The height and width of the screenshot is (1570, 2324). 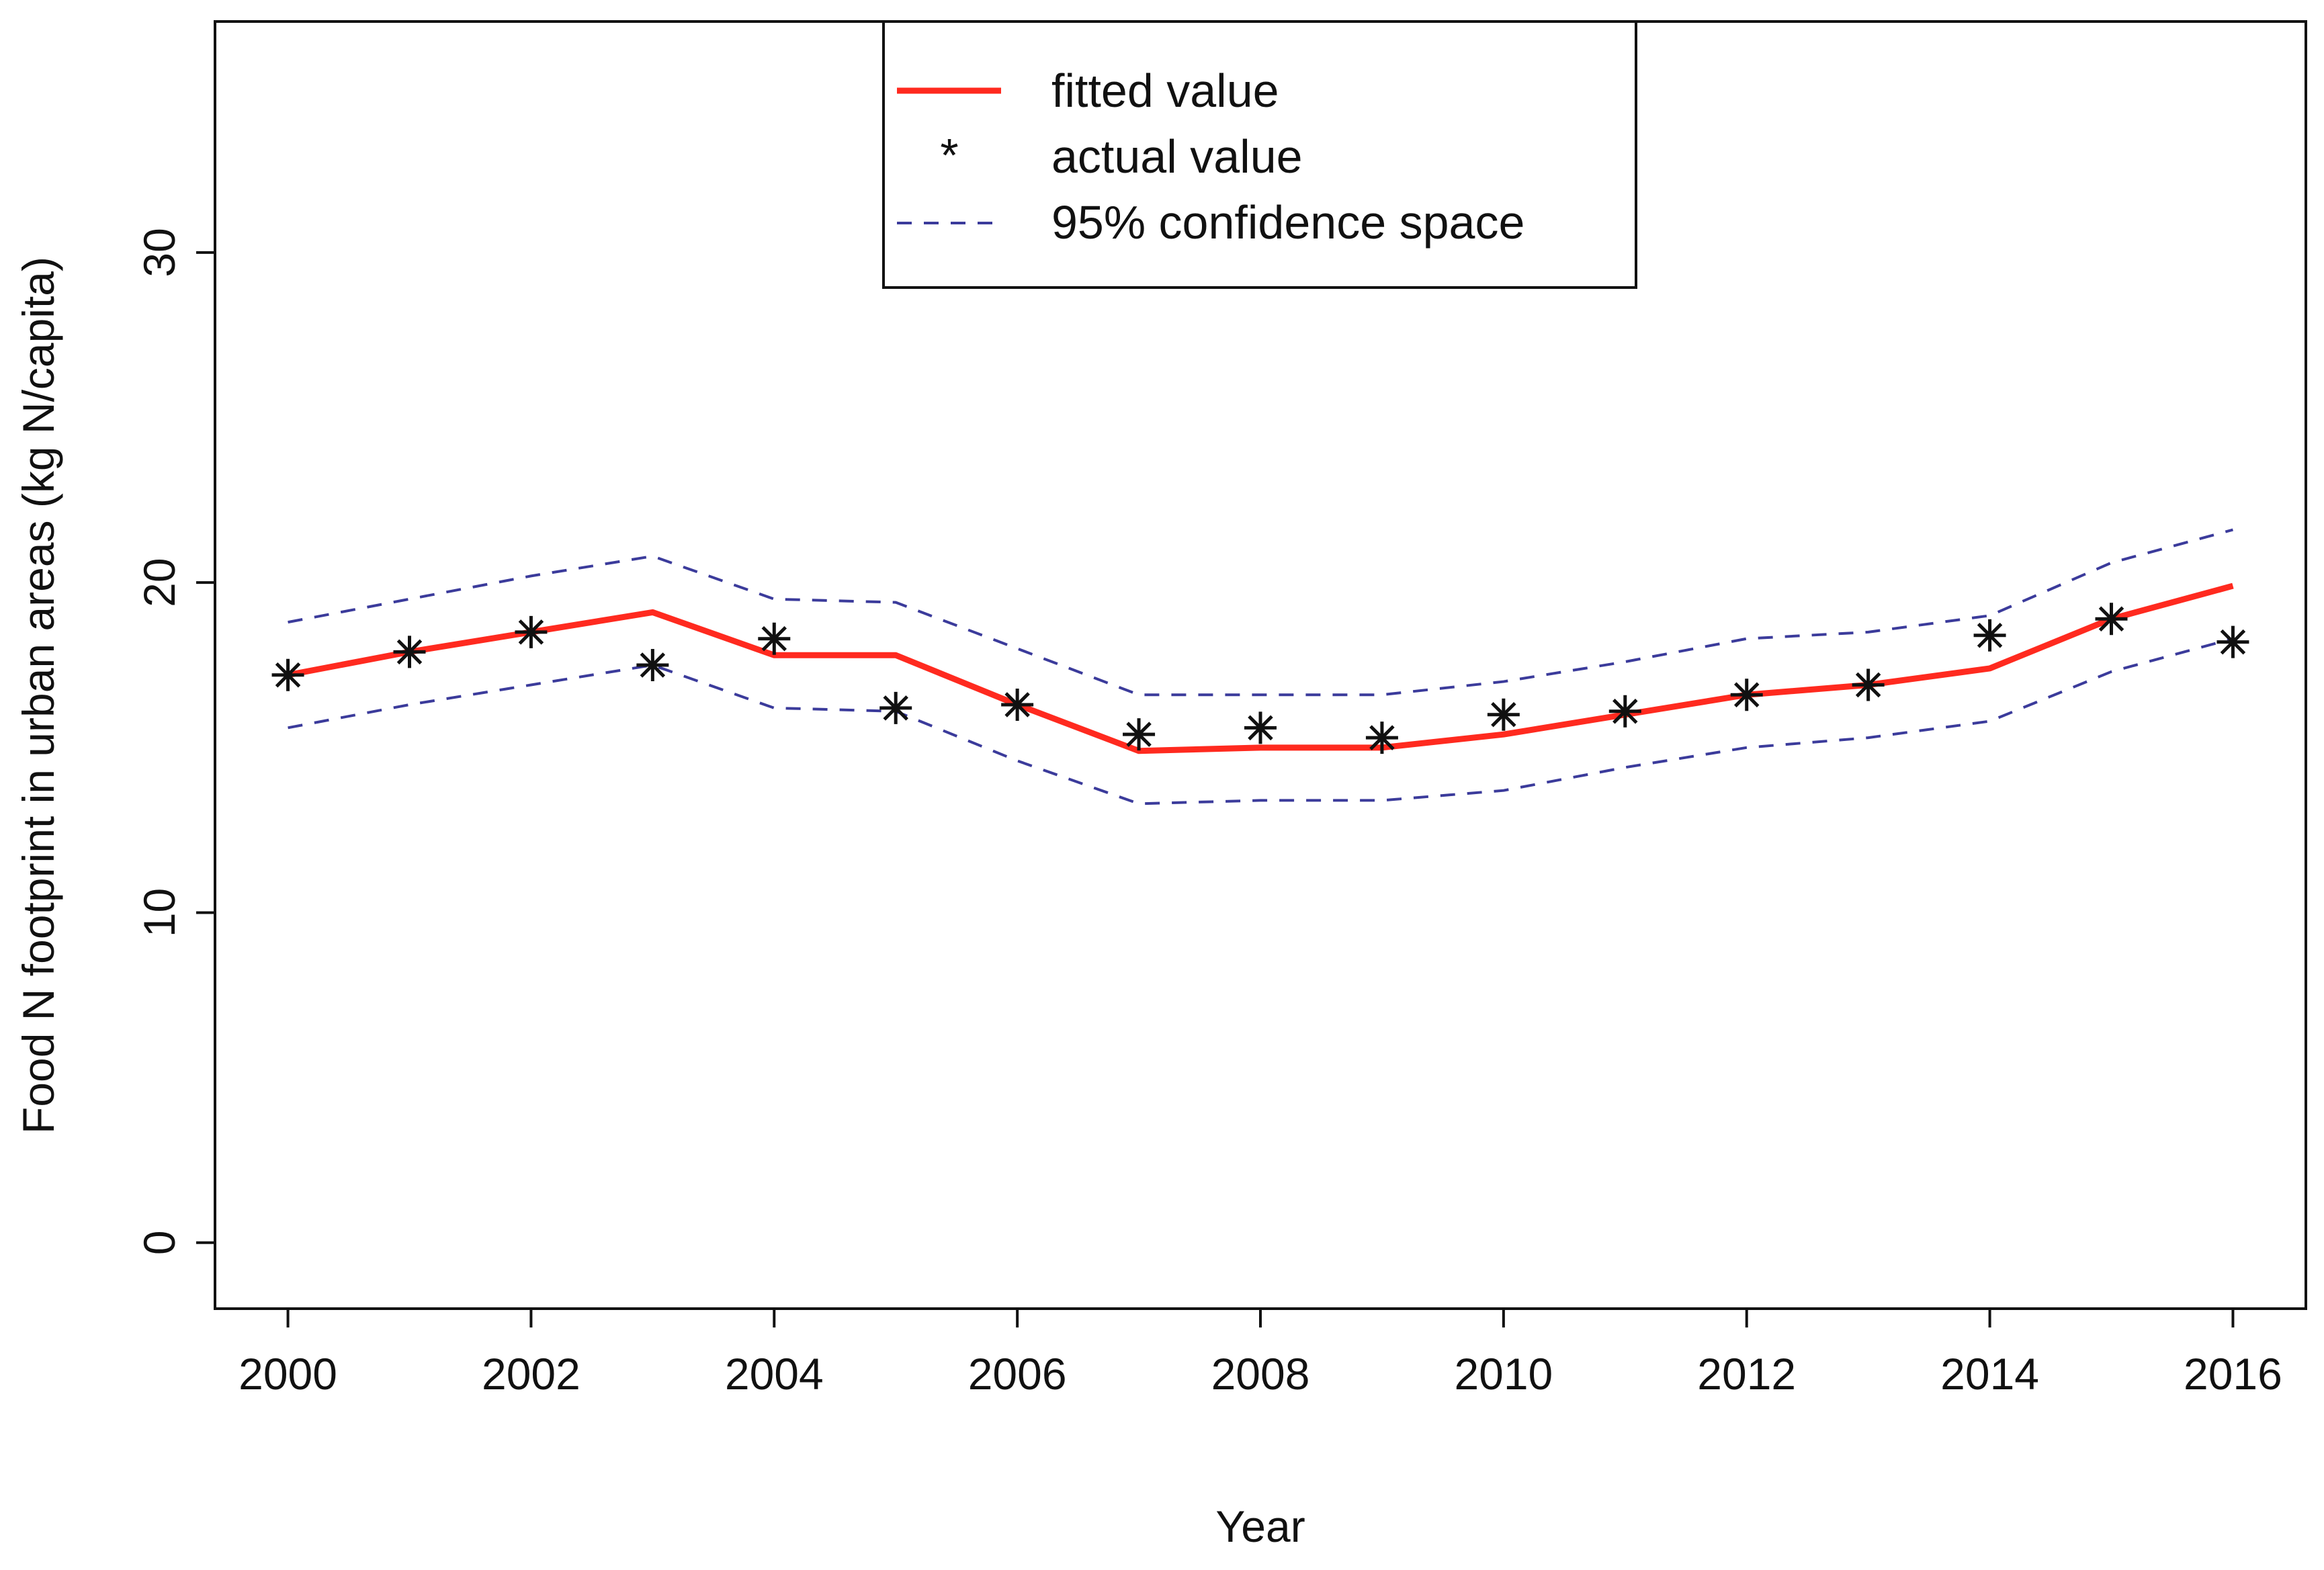 What do you see at coordinates (1165, 91) in the screenshot?
I see `legend-label-fitted-value: fitted value` at bounding box center [1165, 91].